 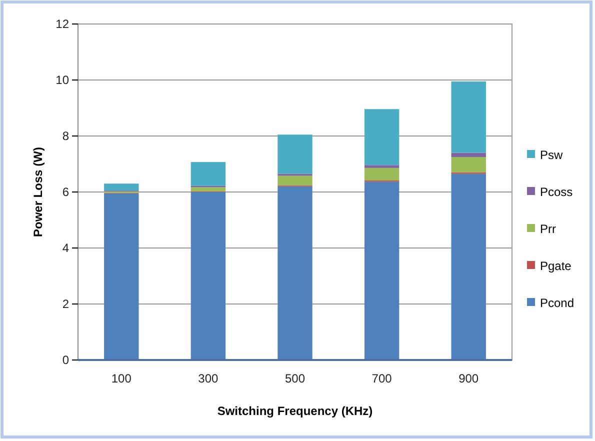 I want to click on y-tick-label: 10, so click(x=63, y=79).